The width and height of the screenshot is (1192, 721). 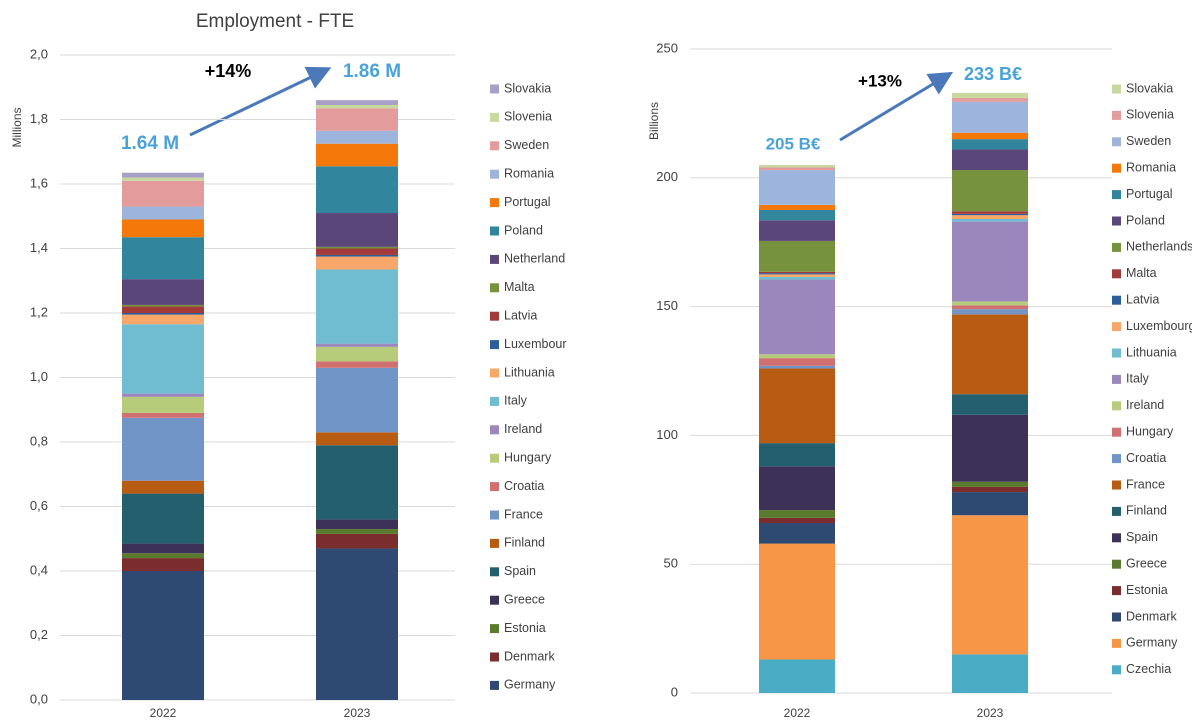 I want to click on legend-label: Slovakia, so click(x=527, y=88).